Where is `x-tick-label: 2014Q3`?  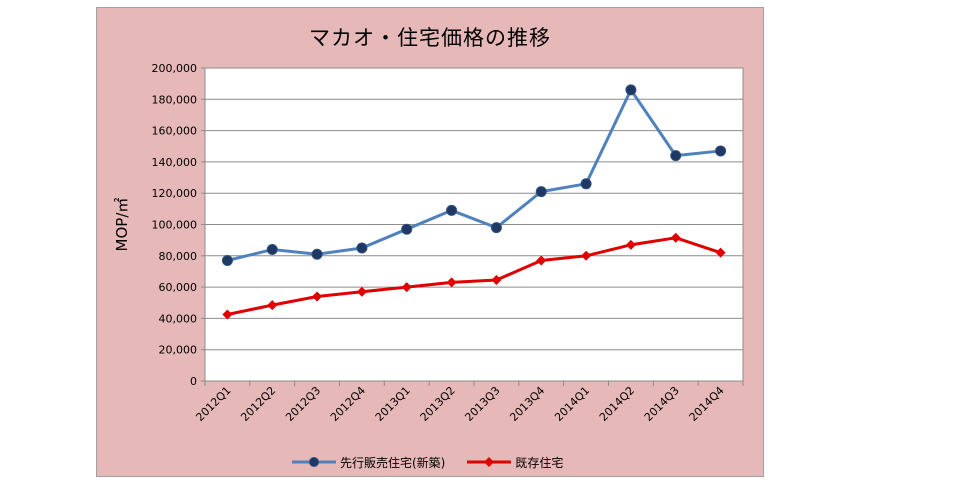
x-tick-label: 2014Q3 is located at coordinates (662, 404).